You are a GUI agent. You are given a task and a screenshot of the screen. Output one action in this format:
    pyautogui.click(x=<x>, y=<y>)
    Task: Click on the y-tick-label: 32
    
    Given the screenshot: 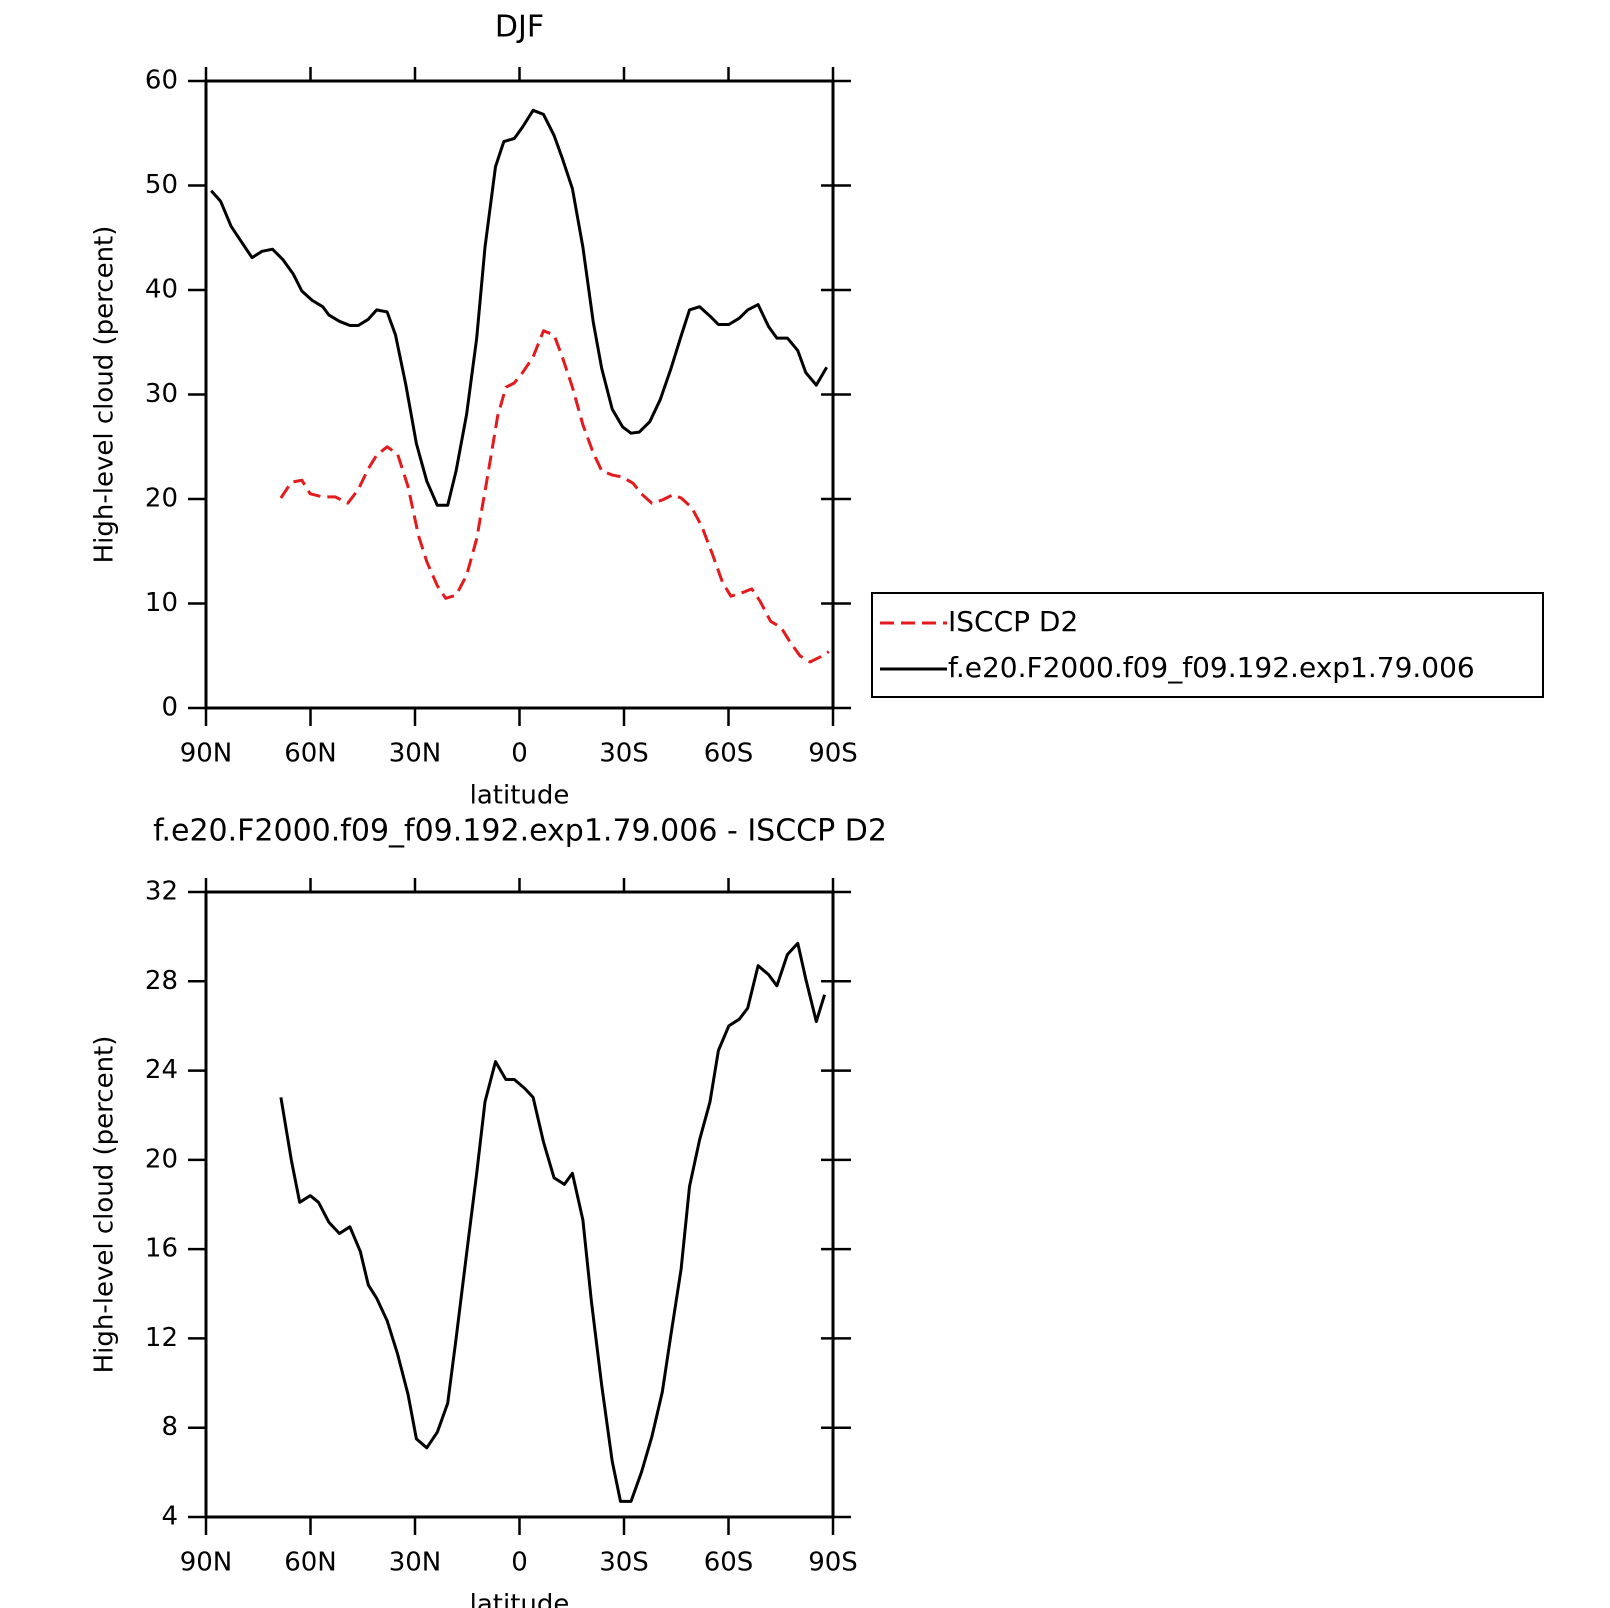 What is the action you would take?
    pyautogui.click(x=161, y=892)
    